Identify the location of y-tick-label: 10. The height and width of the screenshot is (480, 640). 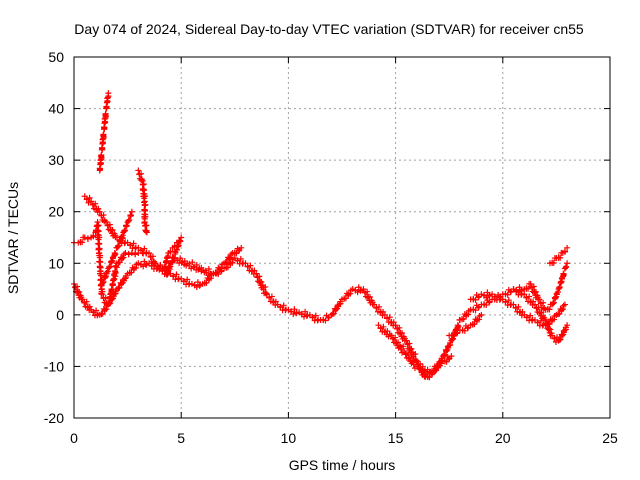
(56, 263).